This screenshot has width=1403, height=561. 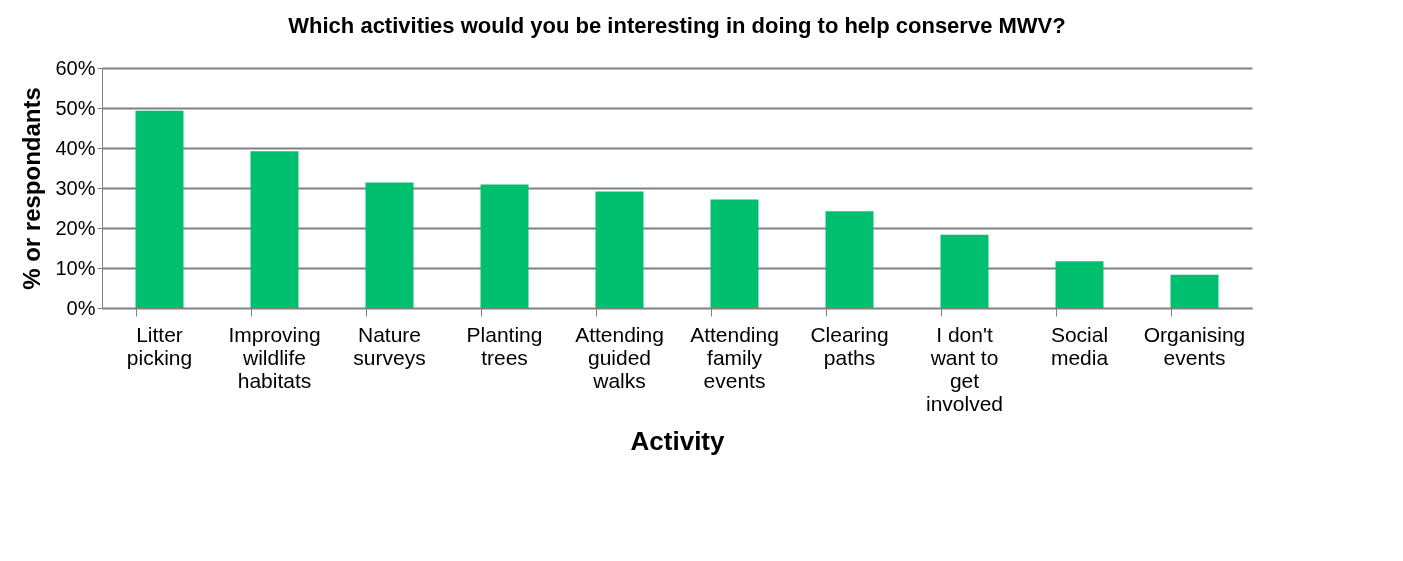 What do you see at coordinates (389, 345) in the screenshot?
I see `x-tick-label: Nature surveys` at bounding box center [389, 345].